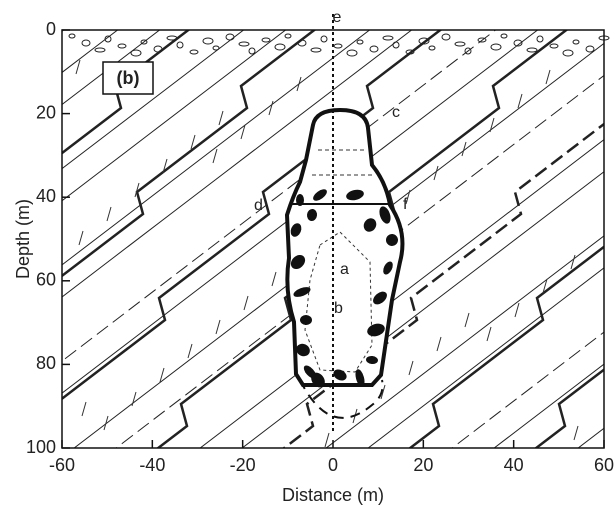 This screenshot has width=616, height=506. I want to click on x-tick-label: 20, so click(423, 465).